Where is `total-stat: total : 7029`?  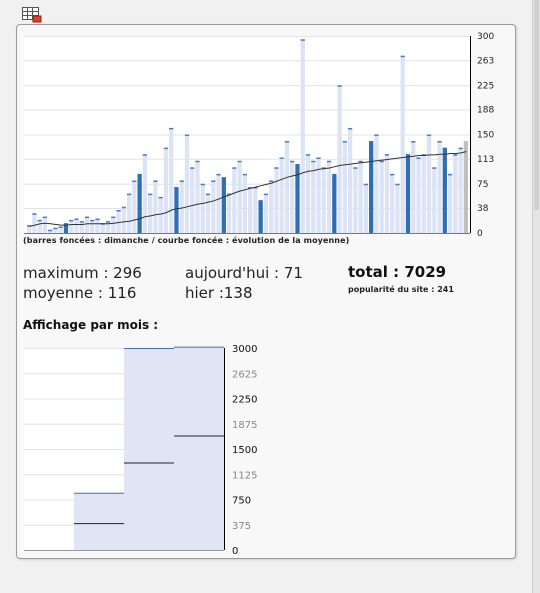
total-stat: total : 7029 is located at coordinates (397, 272).